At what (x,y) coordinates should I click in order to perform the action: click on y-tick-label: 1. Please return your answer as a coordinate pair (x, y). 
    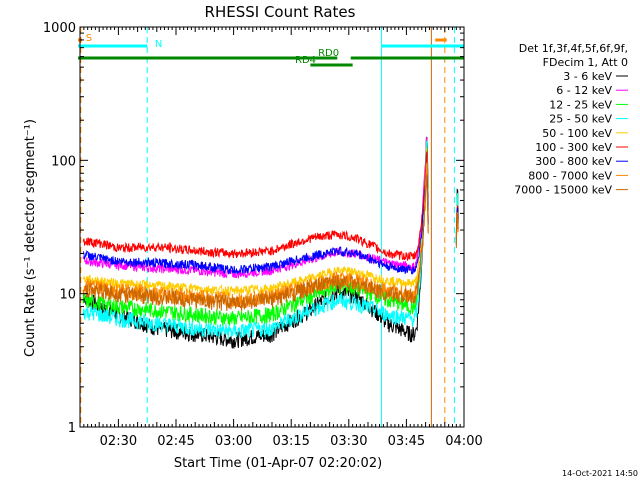
    Looking at the image, I should click on (72, 428).